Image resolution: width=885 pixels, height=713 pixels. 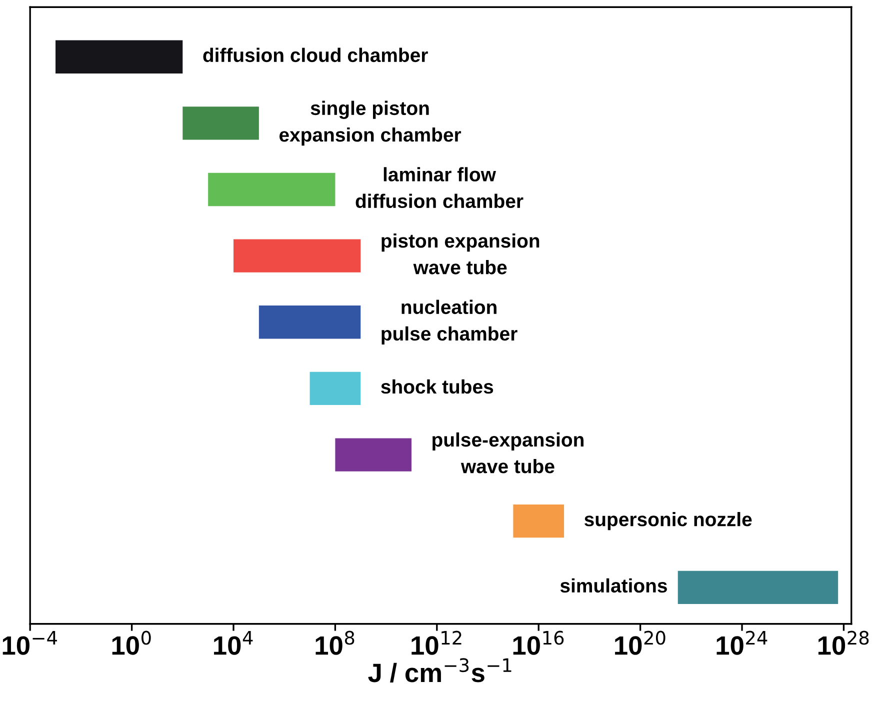 I want to click on x-tick-label: 10$^{12}$, so click(x=437, y=642).